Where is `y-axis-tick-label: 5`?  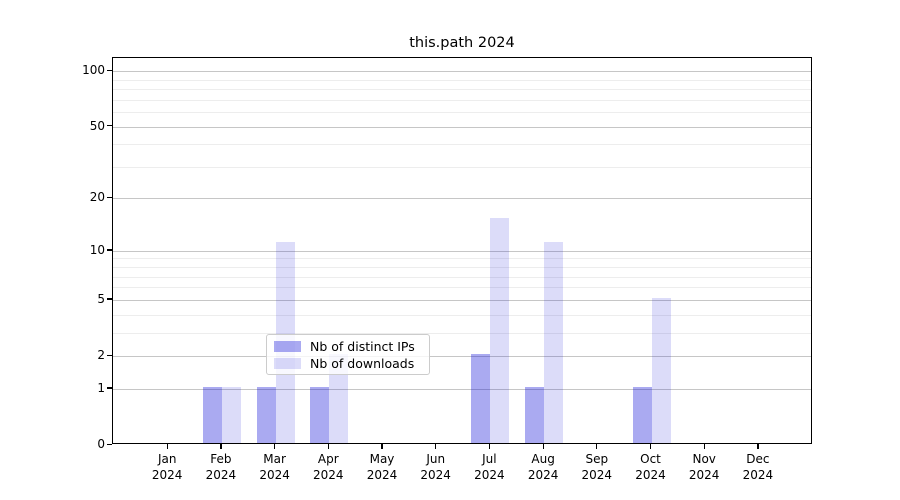
y-axis-tick-label: 5 is located at coordinates (101, 298).